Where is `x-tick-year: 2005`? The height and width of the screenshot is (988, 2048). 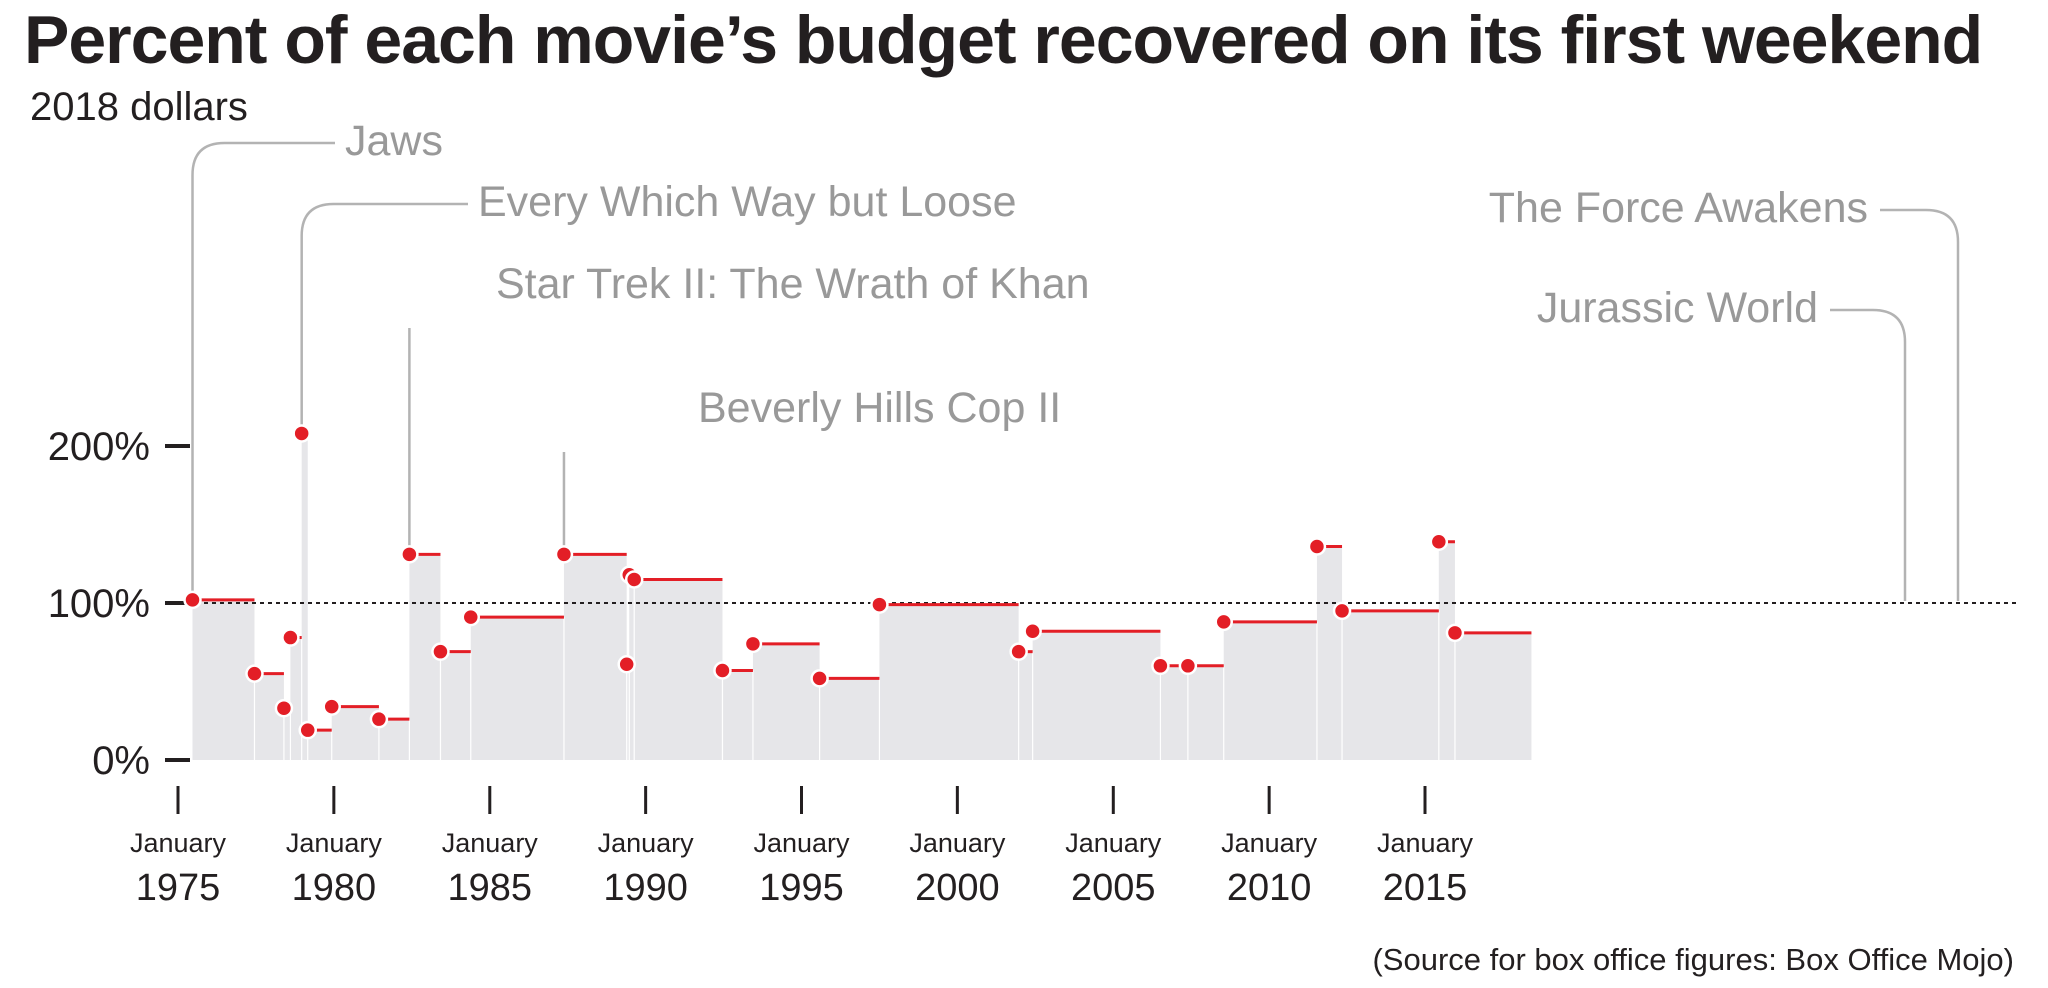
x-tick-year: 2005 is located at coordinates (1113, 888).